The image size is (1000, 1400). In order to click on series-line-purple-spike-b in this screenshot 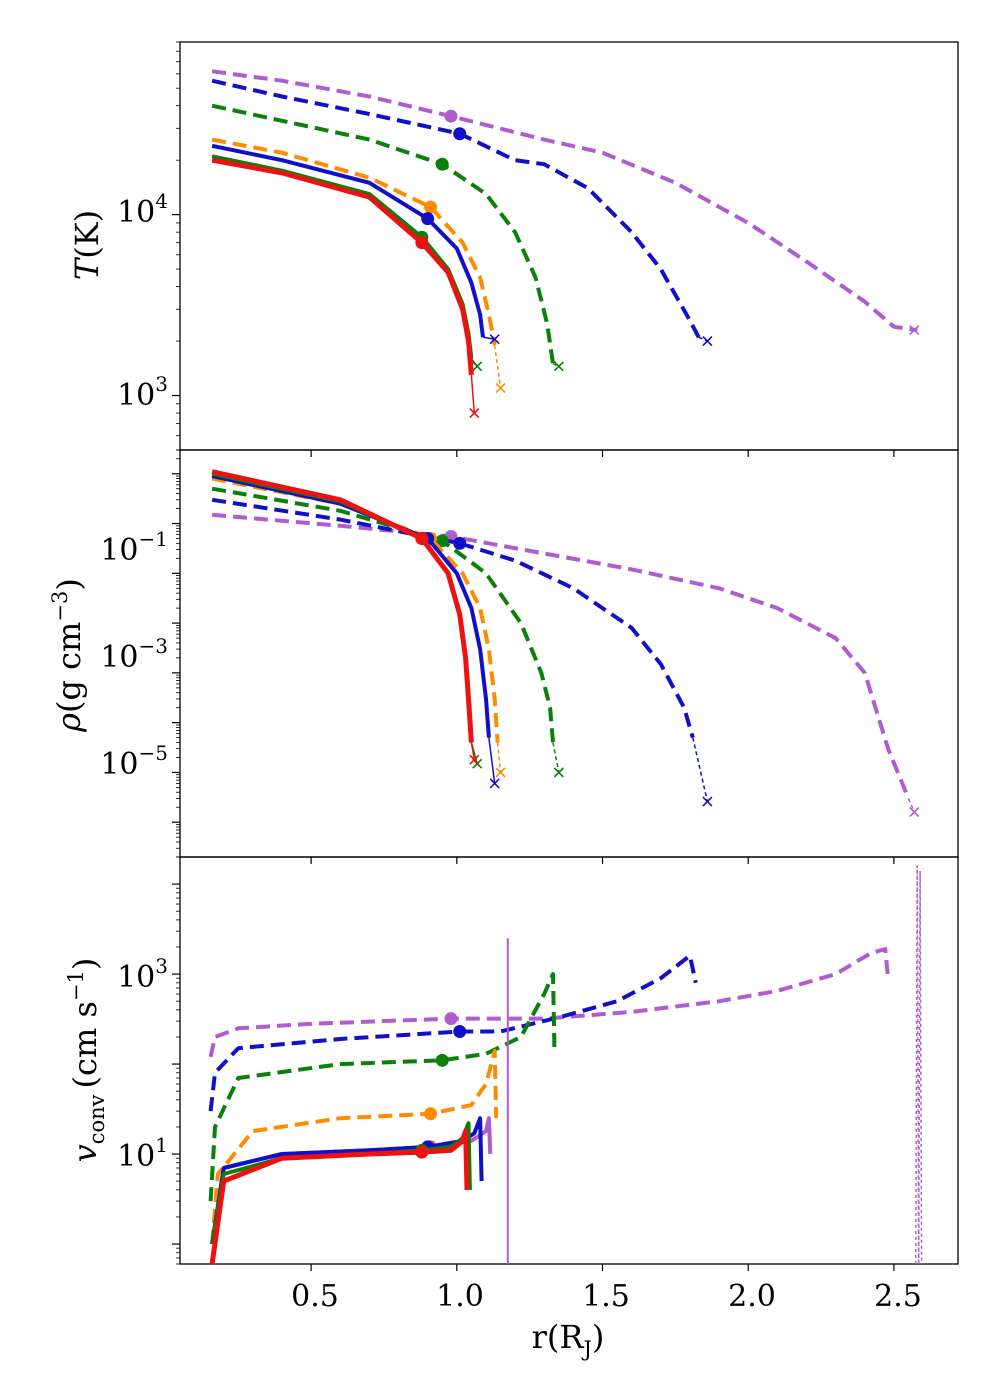, I will do `click(920, 1067)`.